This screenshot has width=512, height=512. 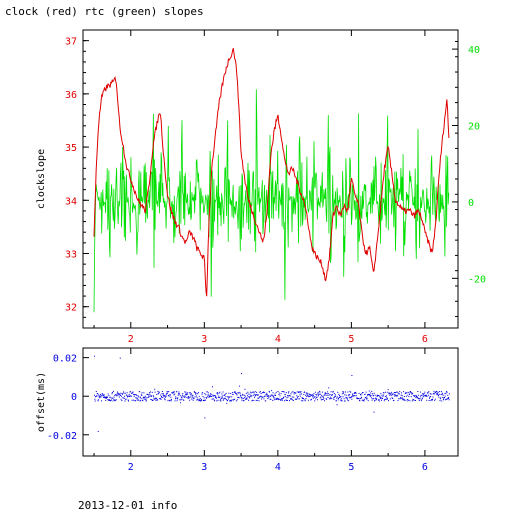 I want to click on bottom-x-tick-label: 5, so click(x=351, y=467).